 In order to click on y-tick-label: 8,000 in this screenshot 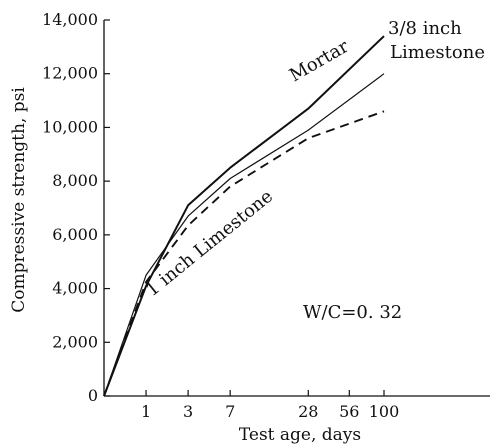, I will do `click(75, 180)`.